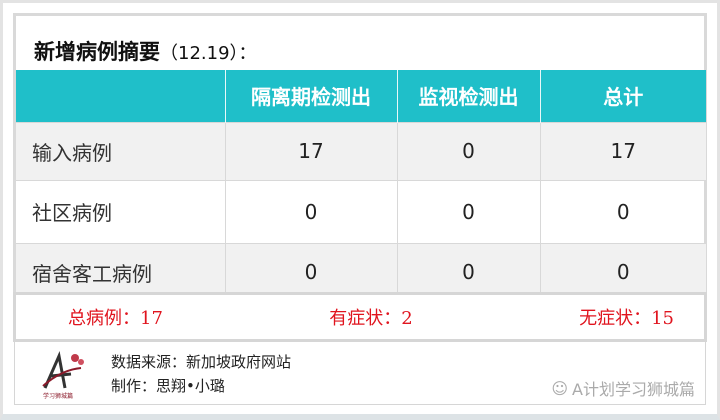 The width and height of the screenshot is (720, 420). I want to click on symptomatic-cases: 有症状：2, so click(371, 318).